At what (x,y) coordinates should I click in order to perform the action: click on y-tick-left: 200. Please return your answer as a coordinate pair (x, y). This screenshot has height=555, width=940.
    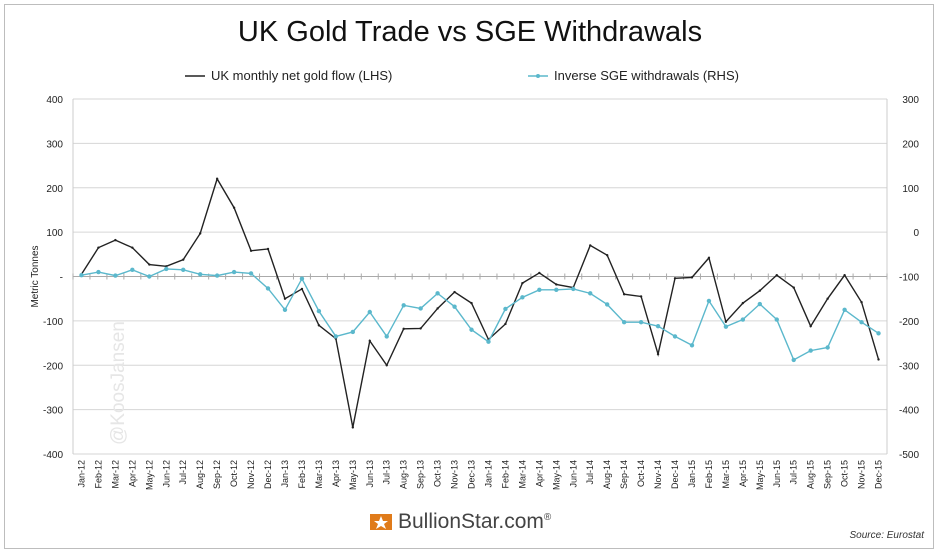
    Looking at the image, I should click on (54, 189).